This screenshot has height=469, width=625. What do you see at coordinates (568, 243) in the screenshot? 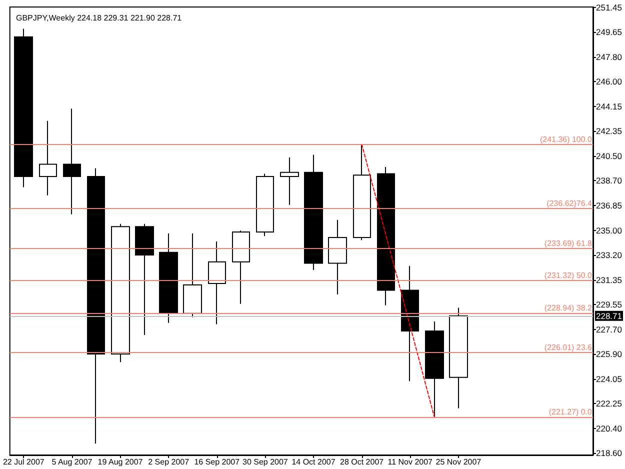
I see `ref-line-label: (233.69) 61.8` at bounding box center [568, 243].